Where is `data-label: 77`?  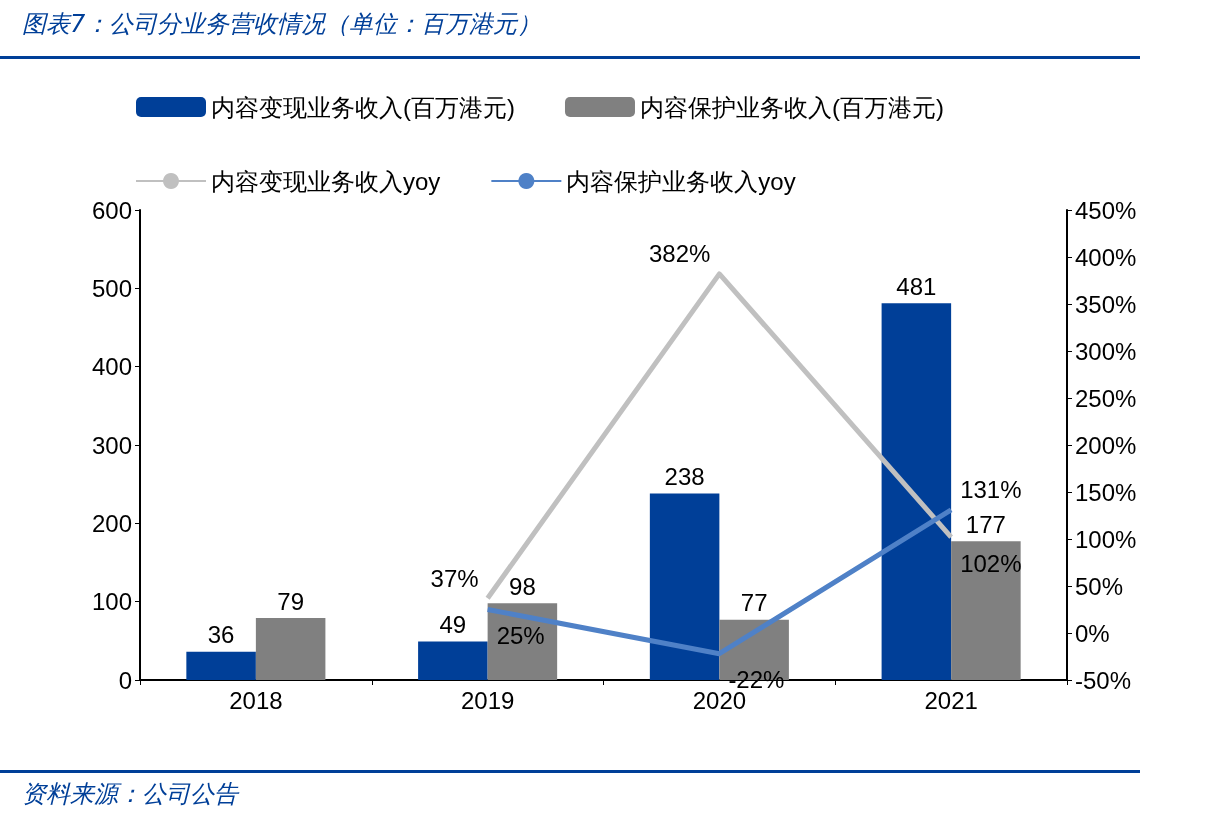 data-label: 77 is located at coordinates (754, 603).